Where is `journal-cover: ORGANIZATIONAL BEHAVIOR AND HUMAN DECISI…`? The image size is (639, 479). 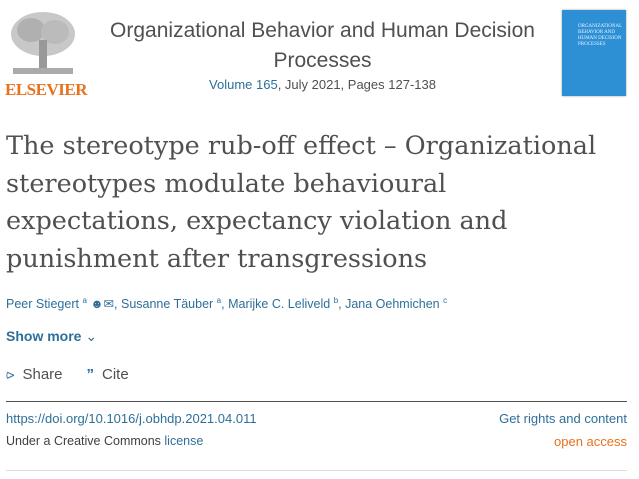
journal-cover: ORGANIZATIONAL BEHAVIOR AND HUMAN DECISI… is located at coordinates (594, 53).